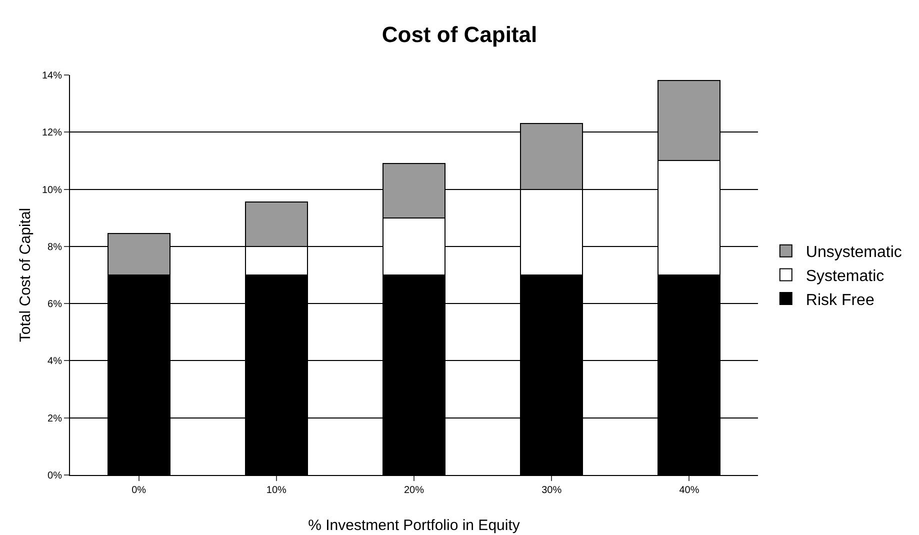 The height and width of the screenshot is (535, 919). What do you see at coordinates (55, 418) in the screenshot?
I see `y-tick-label: 2%` at bounding box center [55, 418].